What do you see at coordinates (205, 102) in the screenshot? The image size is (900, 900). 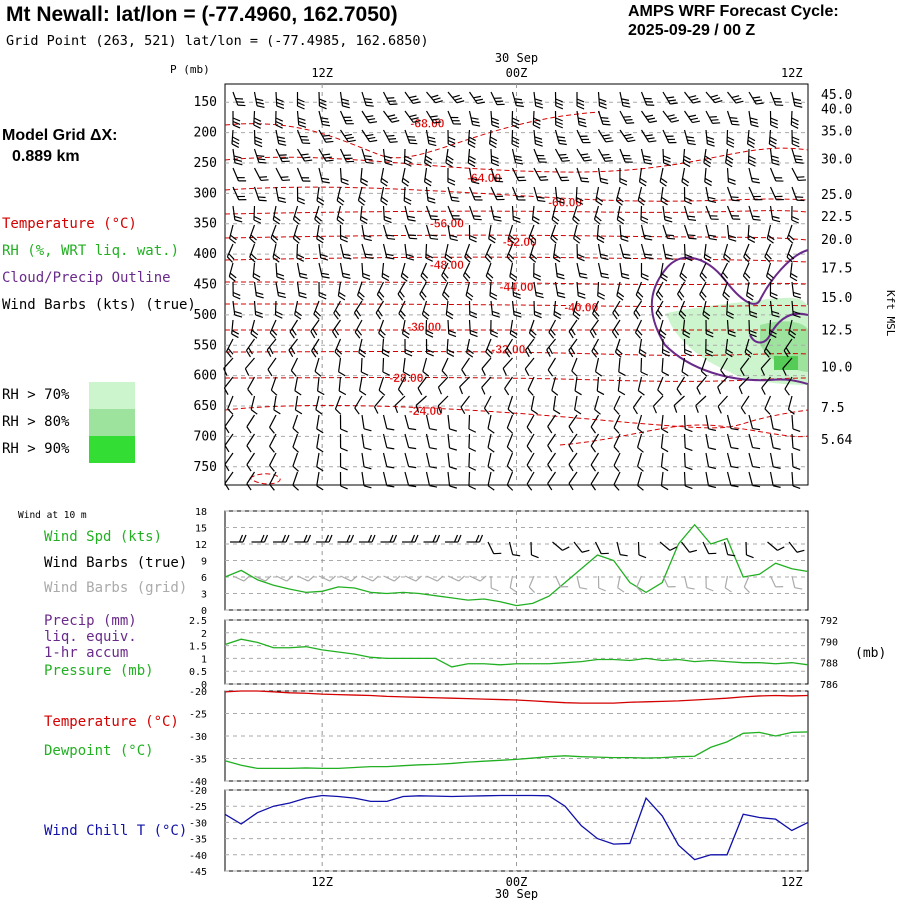 I see `p-tick-0: 150` at bounding box center [205, 102].